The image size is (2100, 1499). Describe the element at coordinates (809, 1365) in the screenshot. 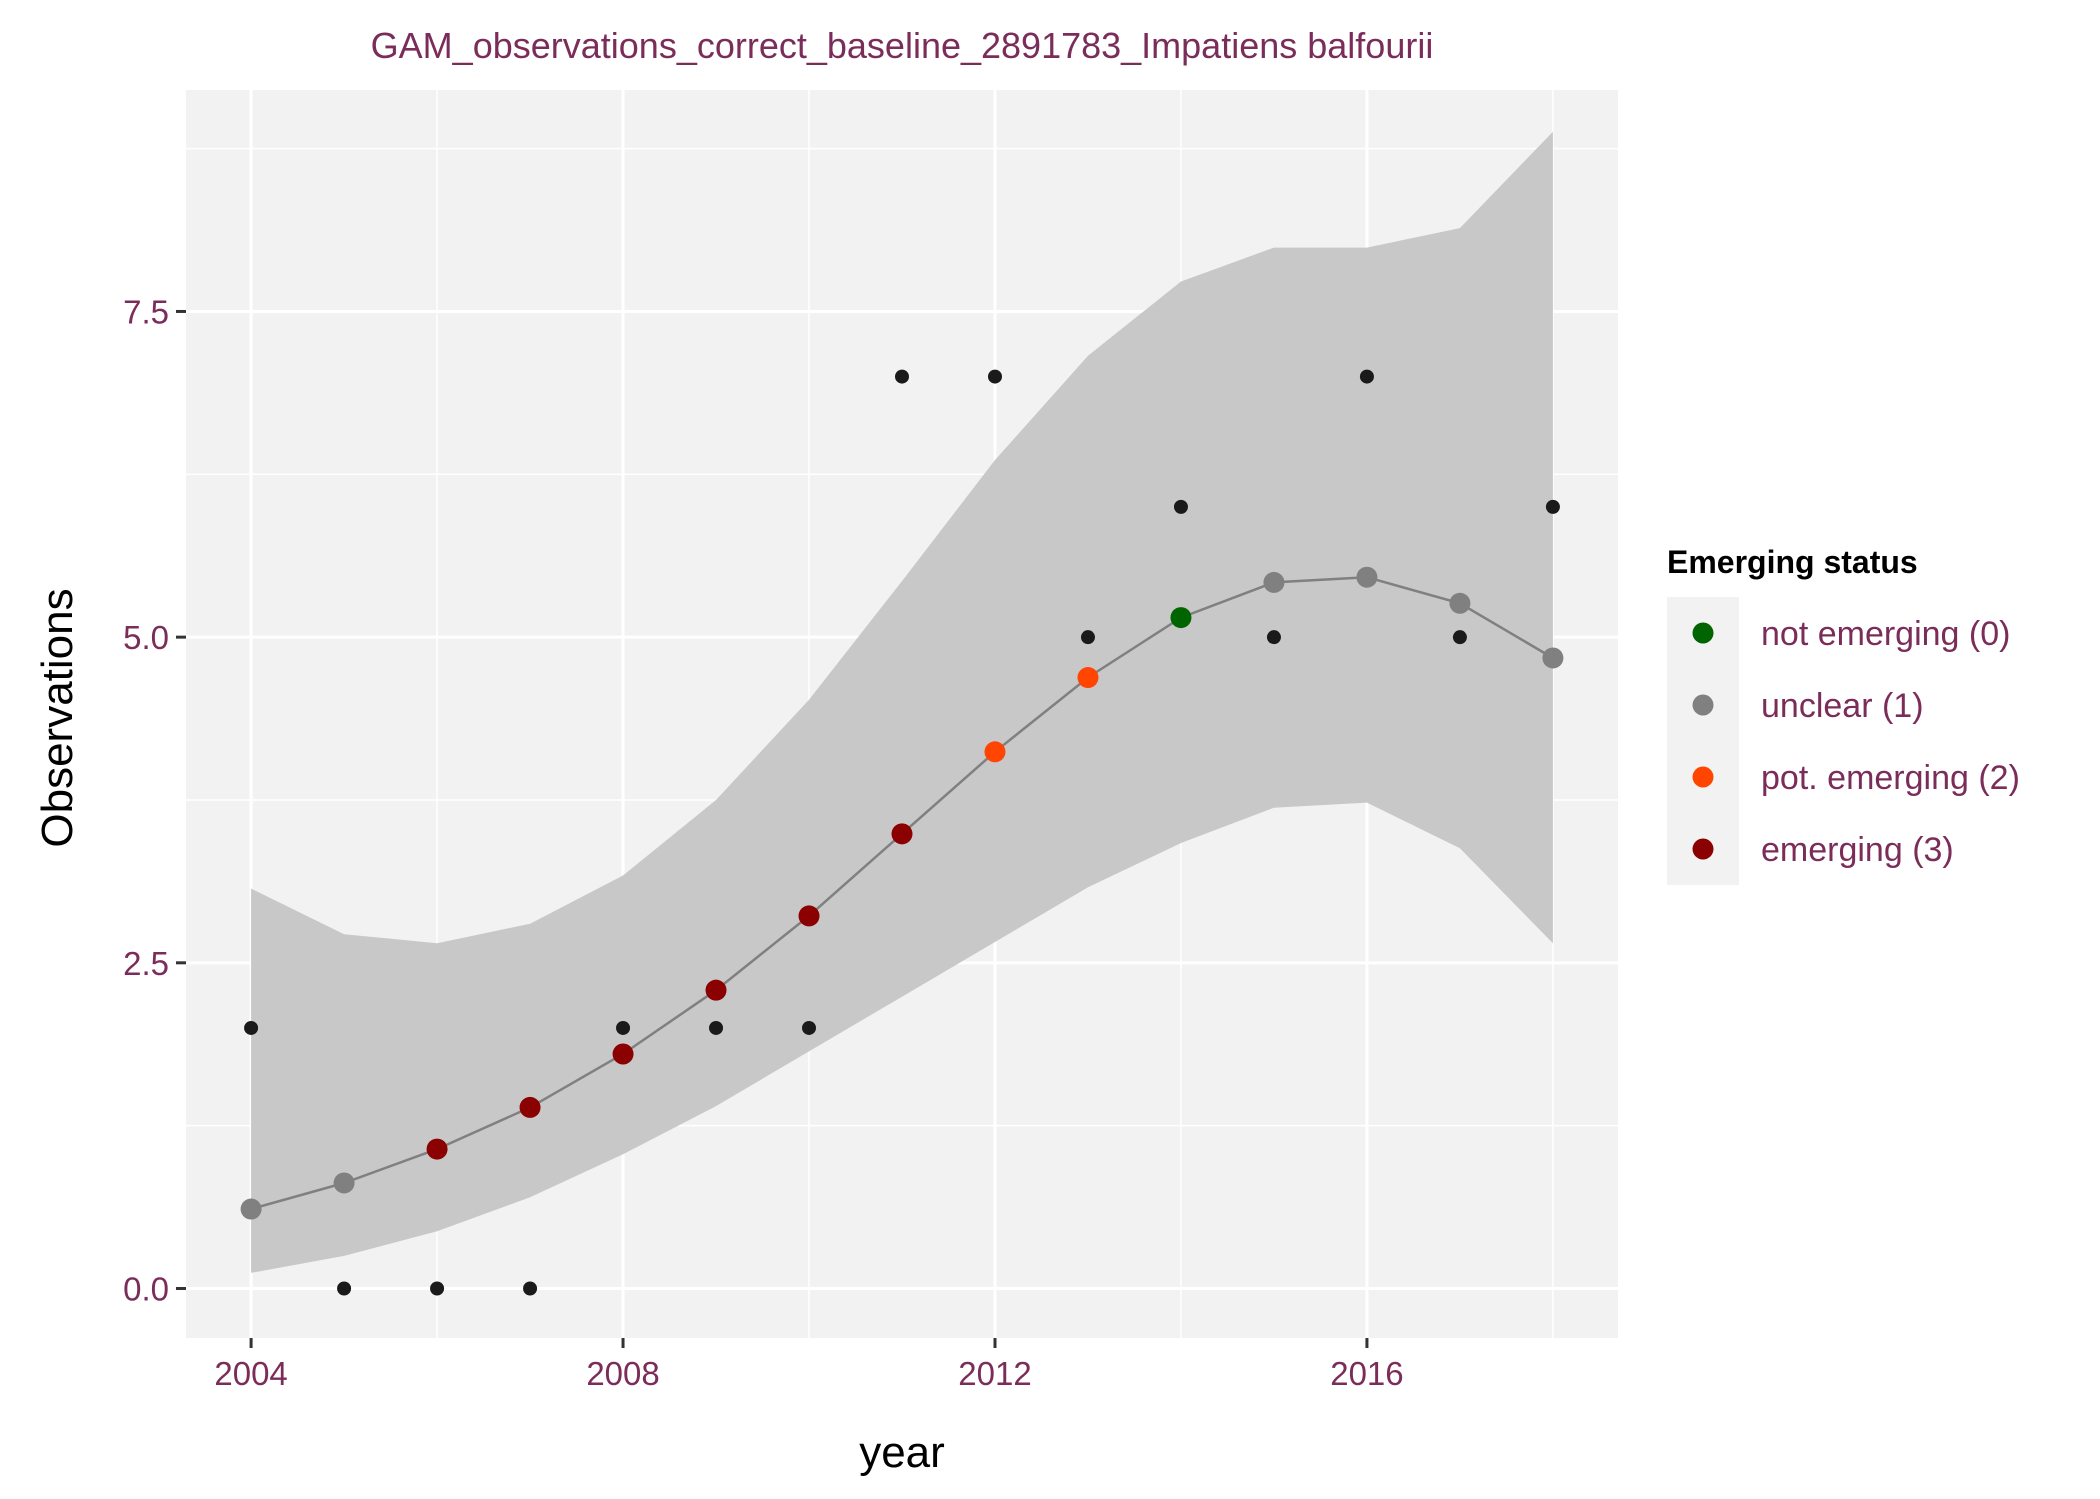

I see `x-axis: 2004 2008 2012 2016` at that location.